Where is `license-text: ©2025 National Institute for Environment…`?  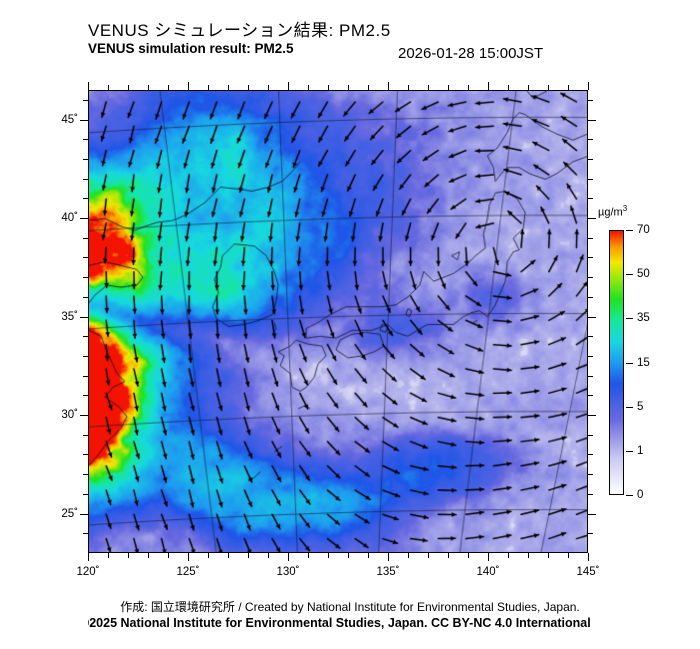
license-text: ©2025 National Institute for Environment… is located at coordinates (339, 623).